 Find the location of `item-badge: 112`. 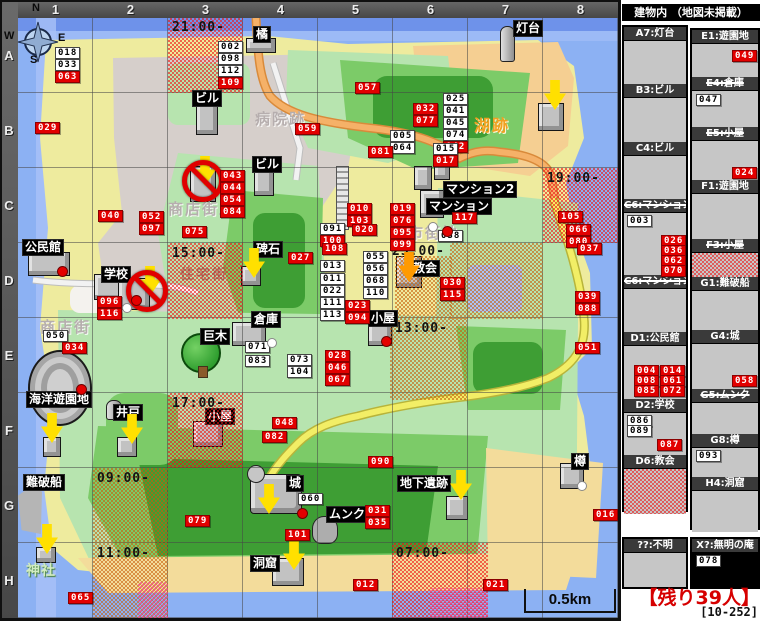

item-badge: 112 is located at coordinates (231, 71).